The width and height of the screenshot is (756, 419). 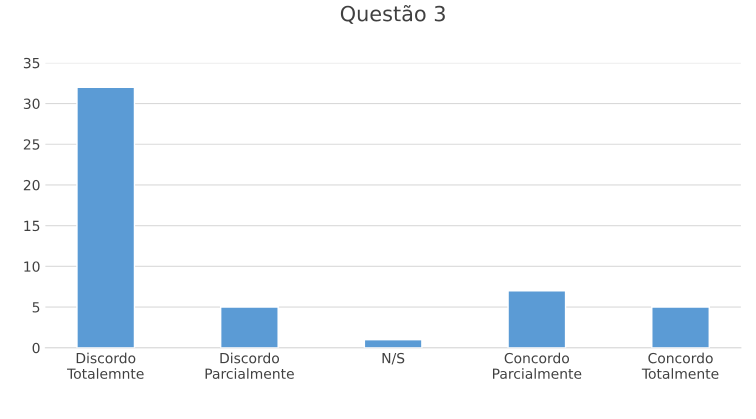 I want to click on x-tick-label: Concordo Parcialmente, so click(x=537, y=365).